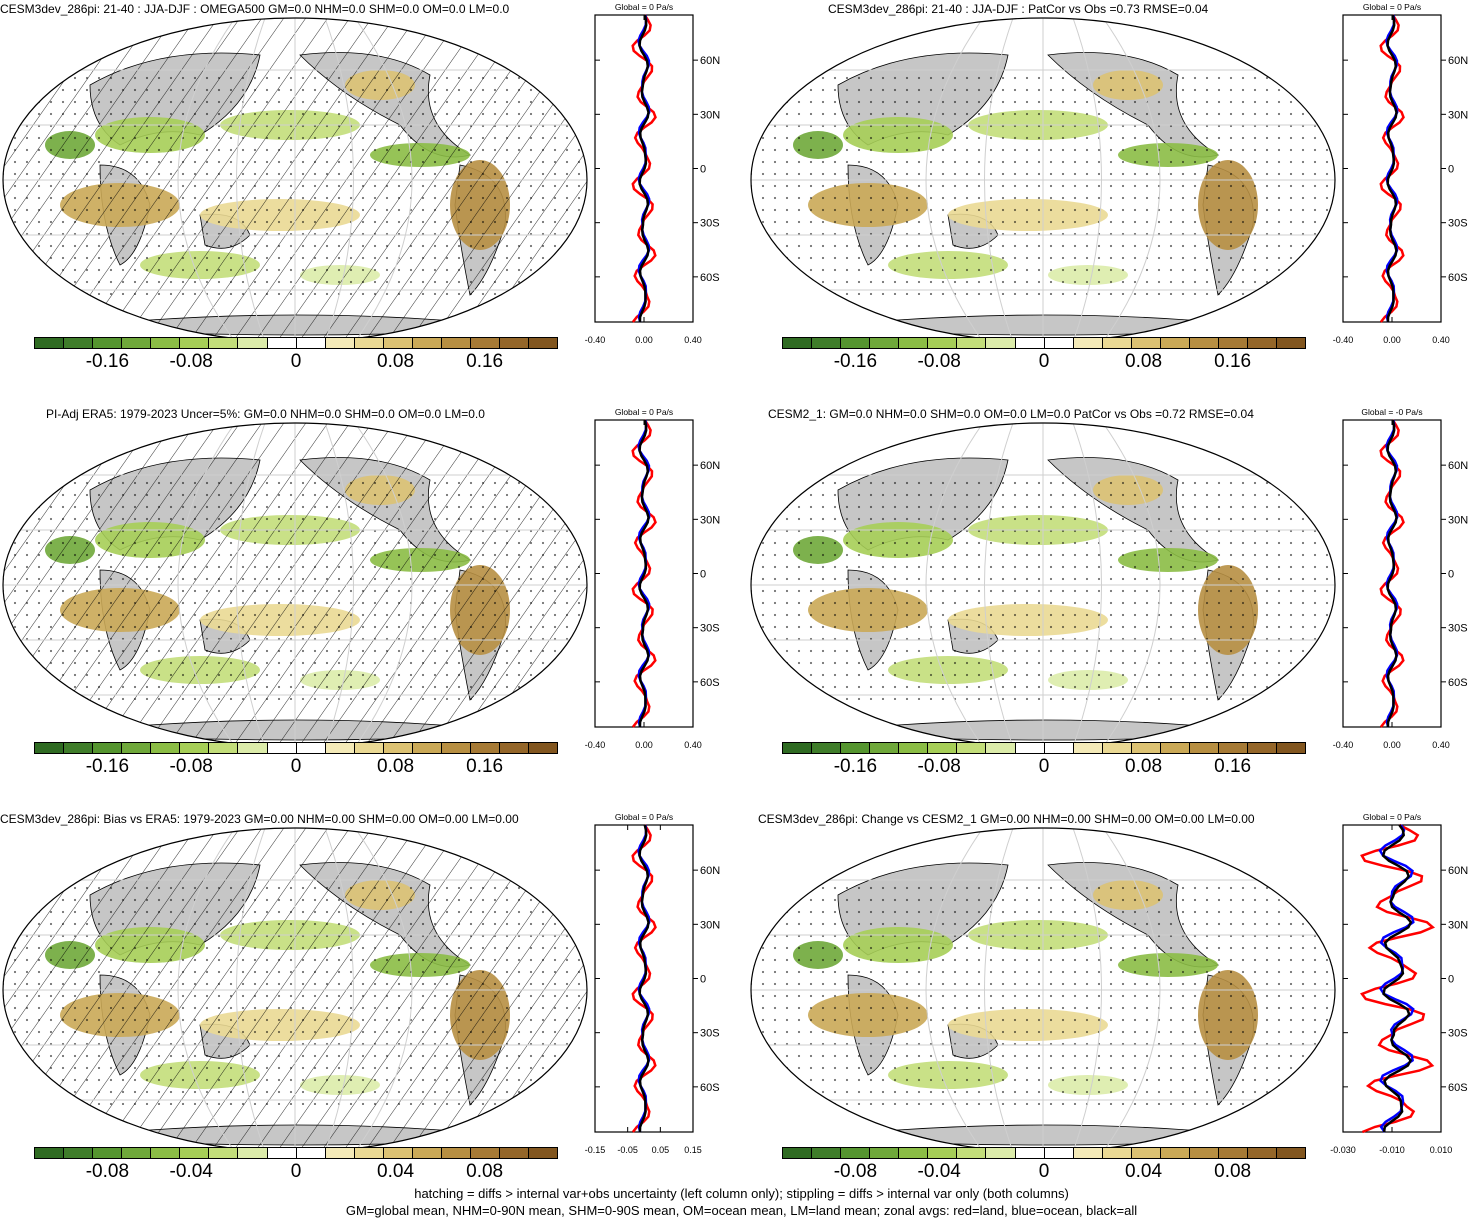  What do you see at coordinates (191, 1171) in the screenshot?
I see `colorbar-tick-label: -0.04` at bounding box center [191, 1171].